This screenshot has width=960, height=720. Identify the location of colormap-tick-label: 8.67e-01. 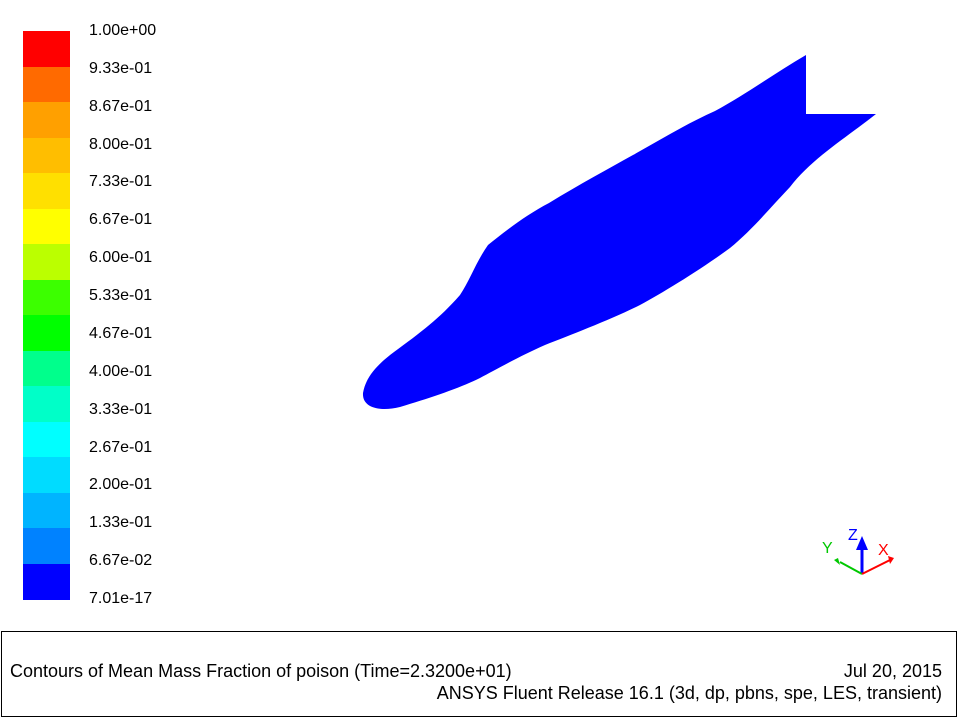
(121, 106).